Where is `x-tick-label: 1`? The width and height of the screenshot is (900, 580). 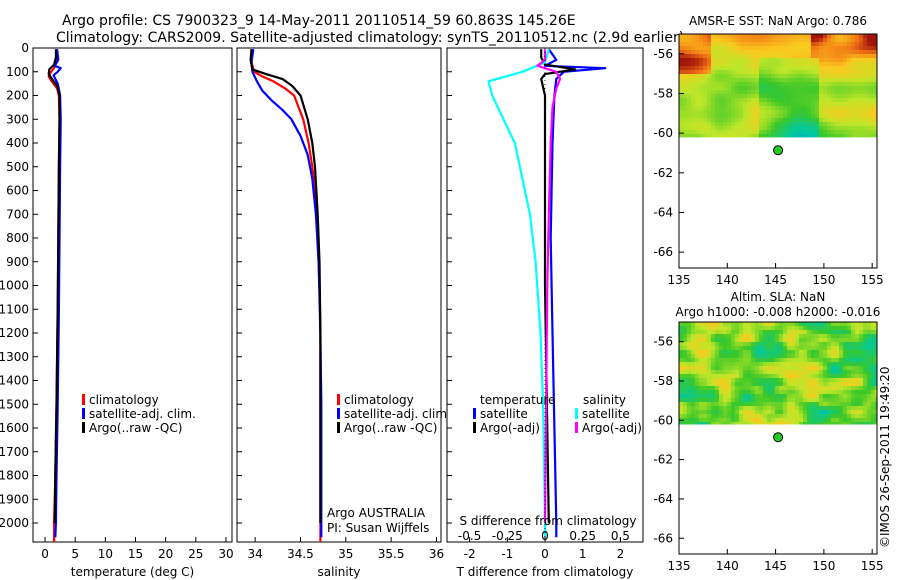 x-tick-label: 1 is located at coordinates (583, 554).